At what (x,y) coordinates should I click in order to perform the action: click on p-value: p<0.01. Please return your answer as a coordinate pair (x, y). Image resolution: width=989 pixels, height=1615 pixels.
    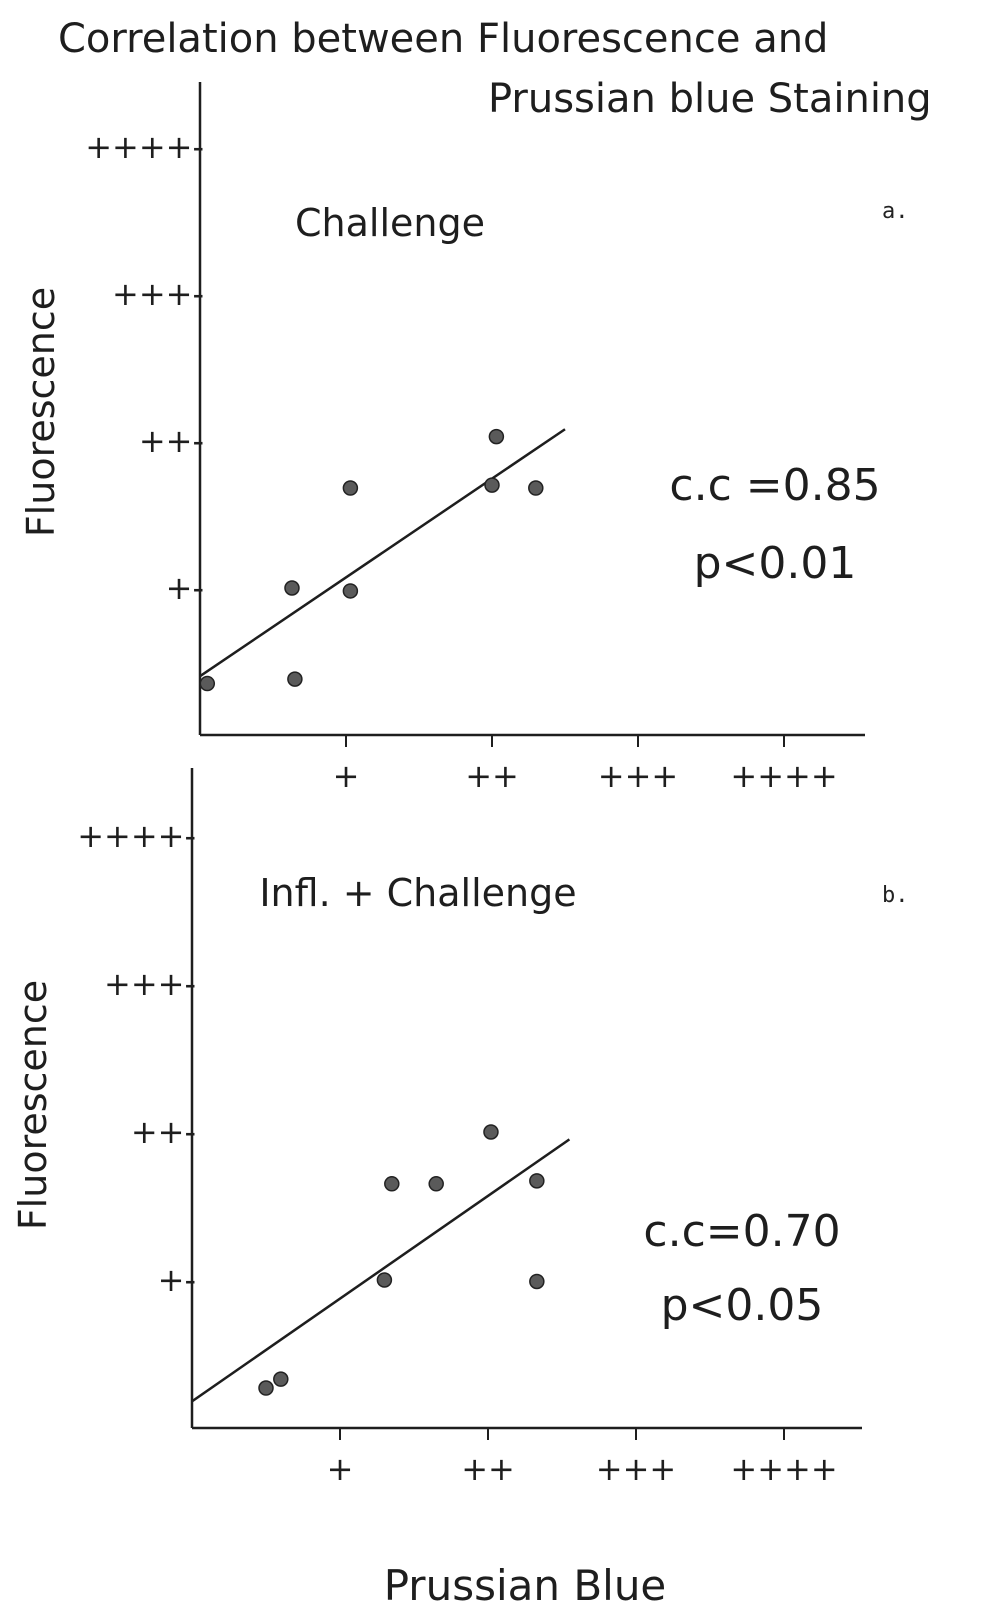
    Looking at the image, I should click on (775, 563).